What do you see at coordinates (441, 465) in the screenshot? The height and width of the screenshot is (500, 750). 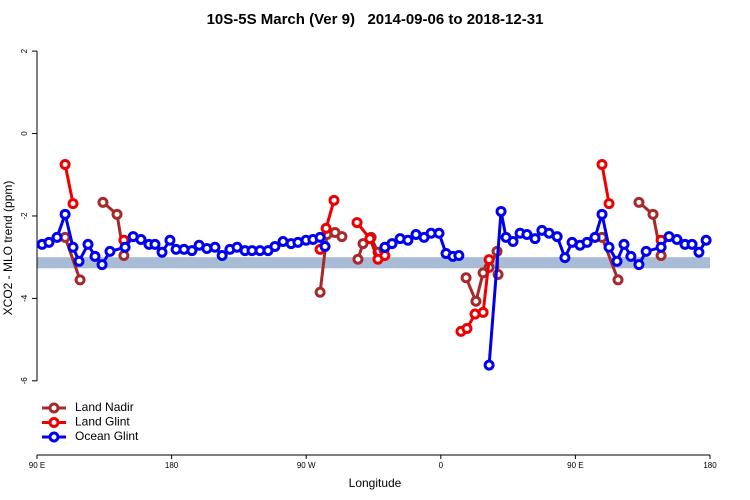 I see `x-tick-label: 0` at bounding box center [441, 465].